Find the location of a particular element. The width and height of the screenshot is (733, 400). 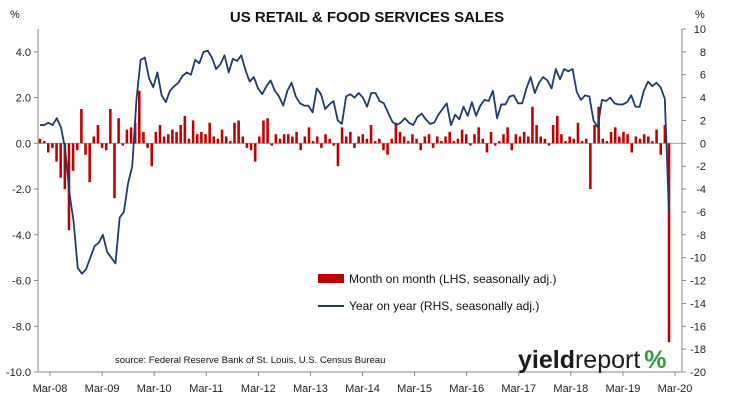

legend-line-label: Year on year (RHS, seasonally adj.) is located at coordinates (444, 306).